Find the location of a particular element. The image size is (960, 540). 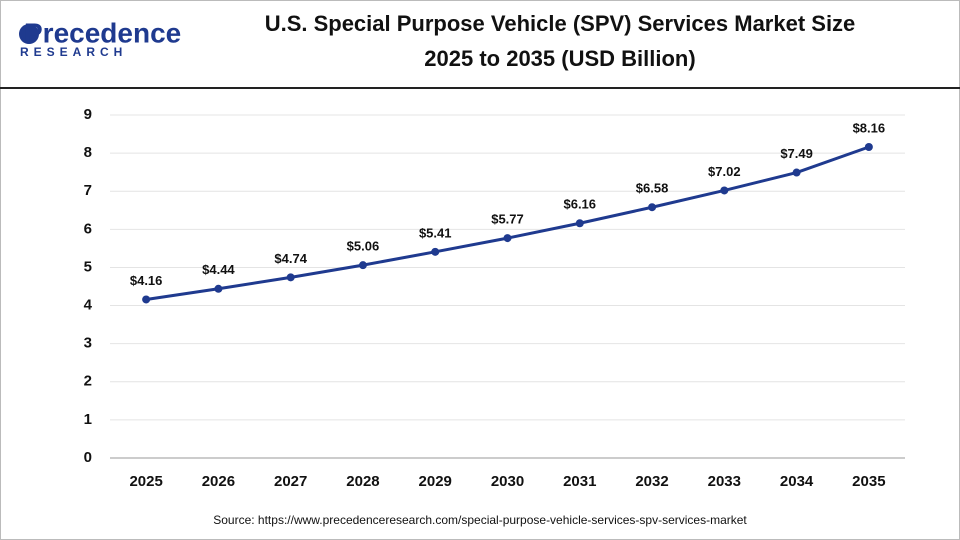

x-tick-label: 2027 is located at coordinates (290, 481).